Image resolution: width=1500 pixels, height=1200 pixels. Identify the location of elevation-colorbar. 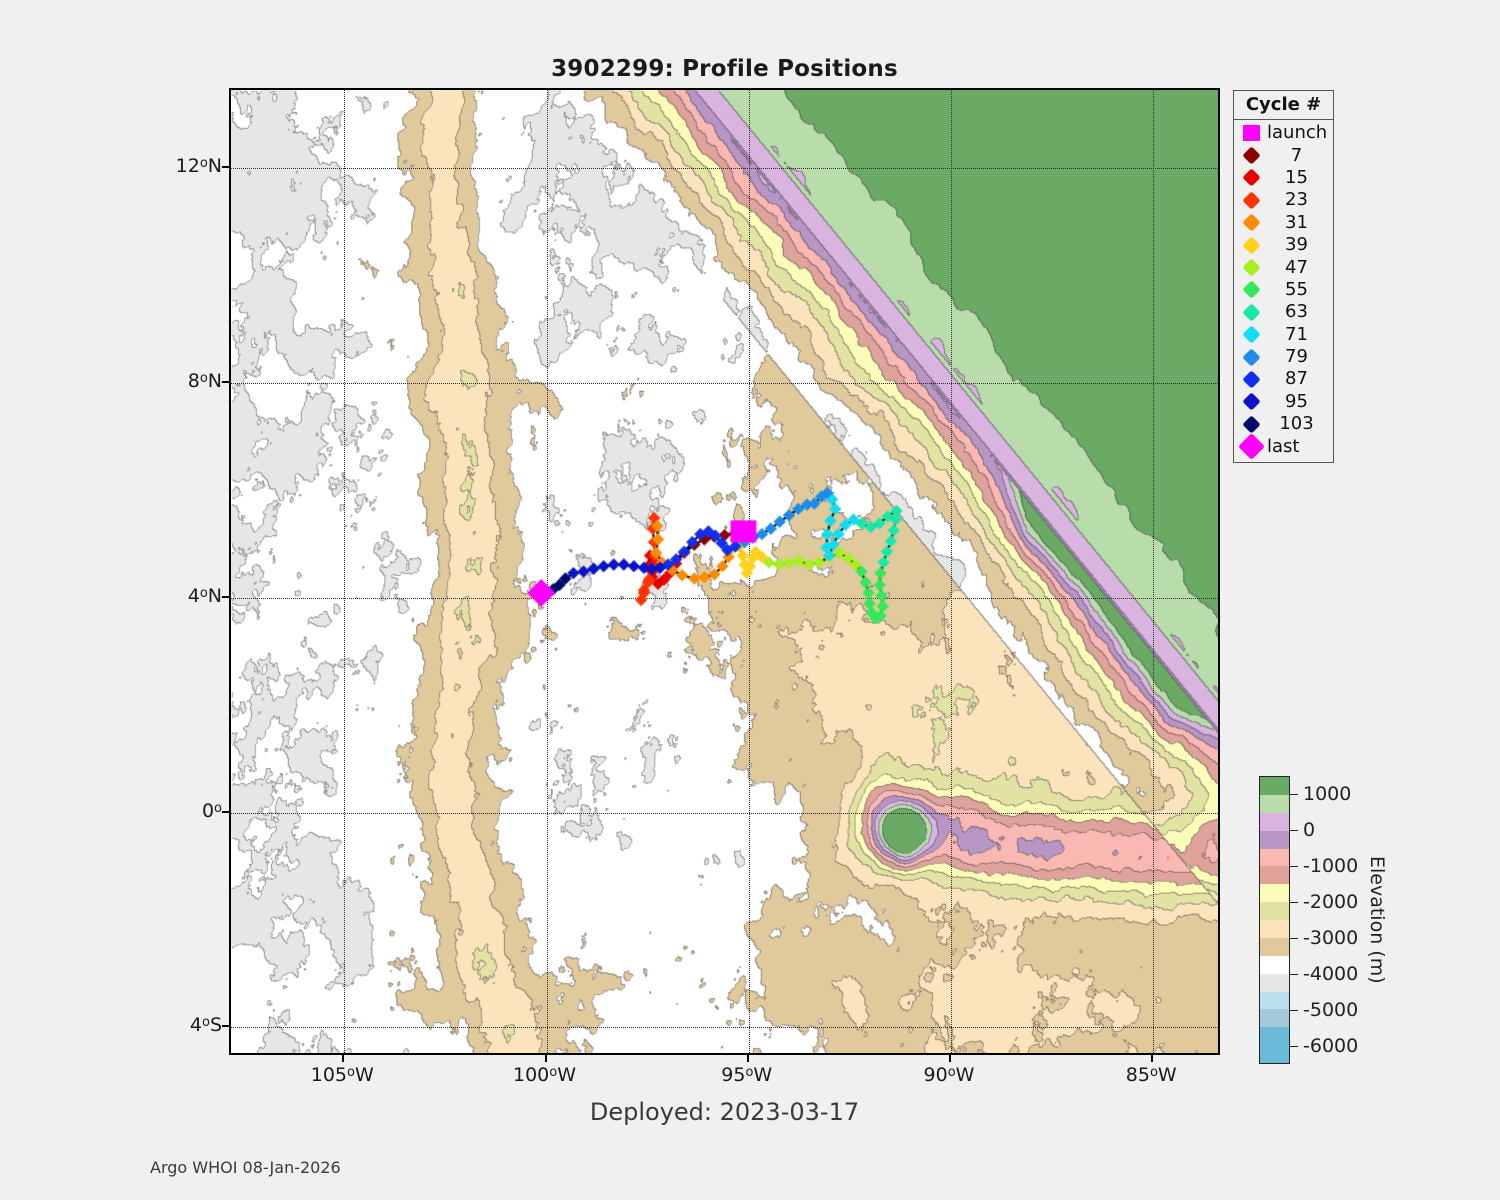
(1274, 920).